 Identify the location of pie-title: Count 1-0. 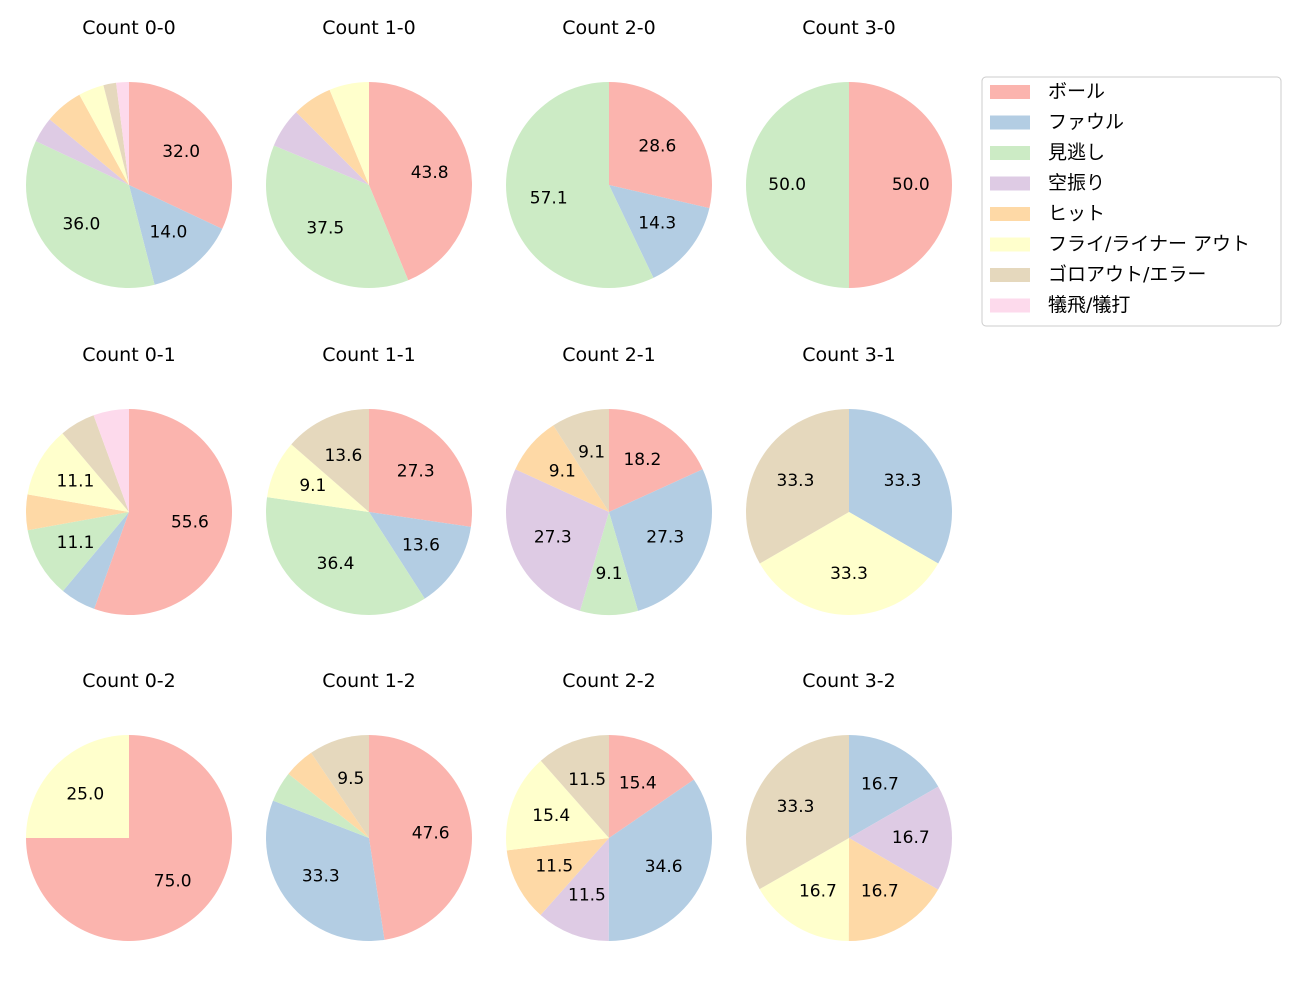
(369, 28).